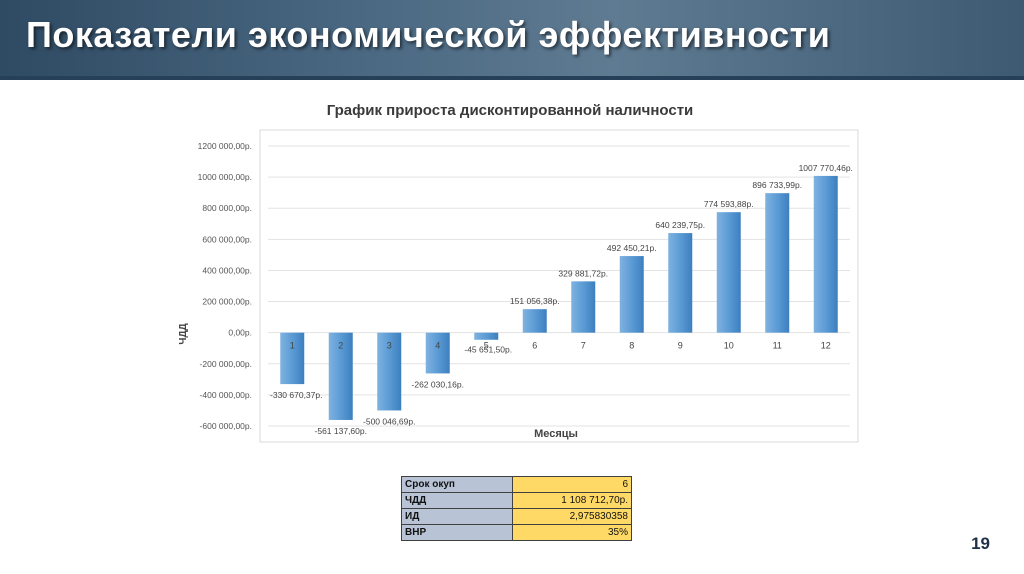 This screenshot has width=1024, height=574. I want to click on summary-row: ВНР 35%, so click(516, 532).